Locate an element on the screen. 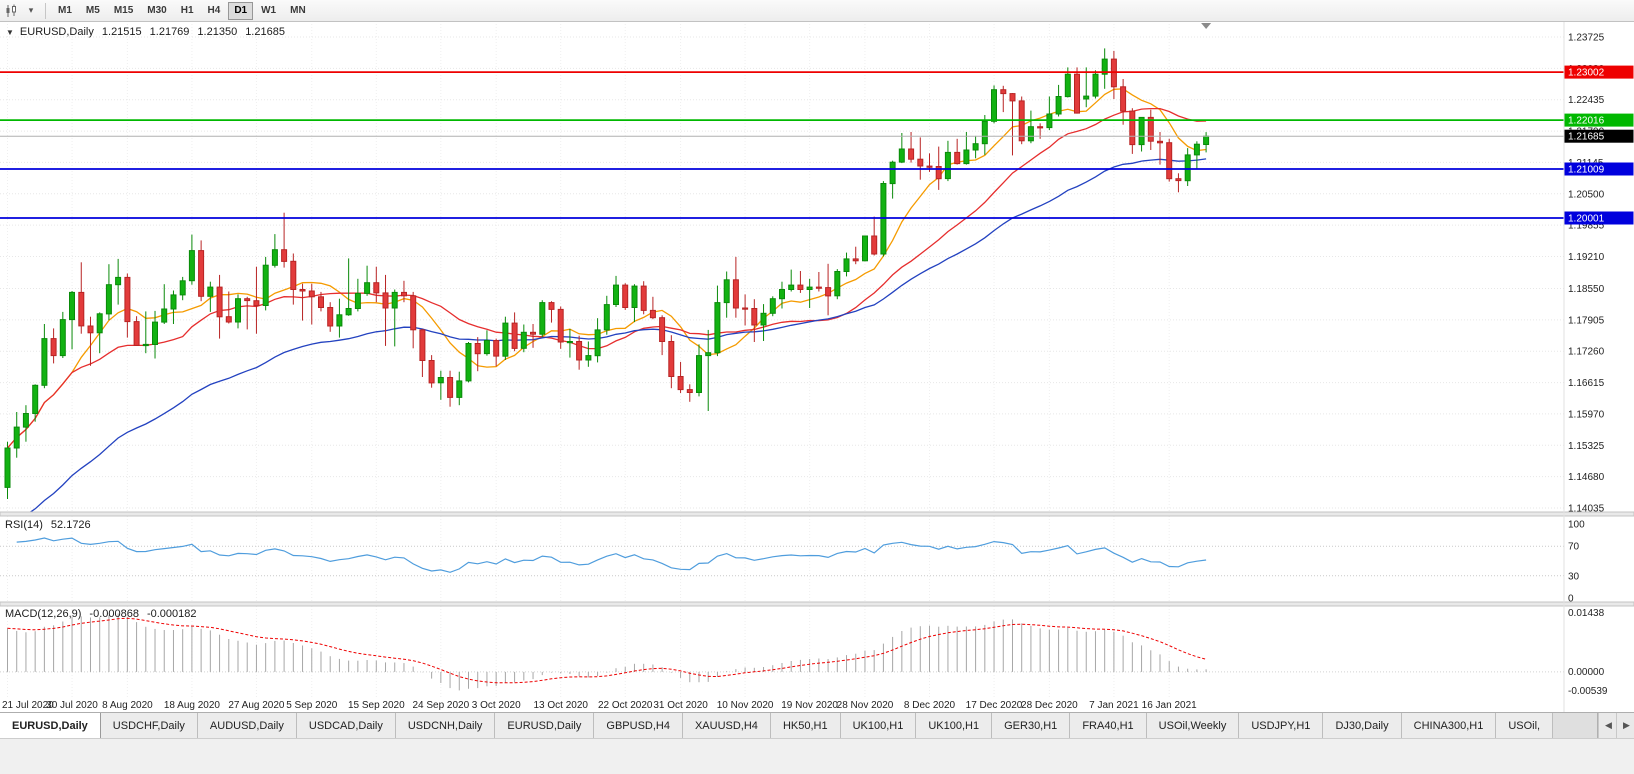 This screenshot has width=1634, height=774. svg-text: 8 Dec 2020 is located at coordinates (930, 705).